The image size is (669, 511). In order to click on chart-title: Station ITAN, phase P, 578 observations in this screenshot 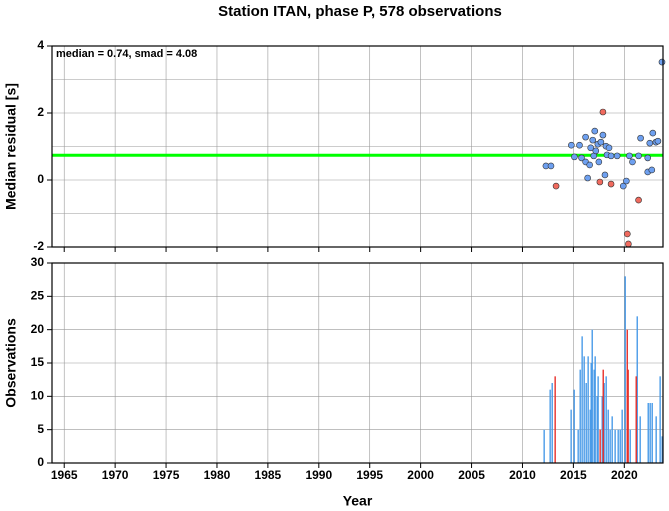, I will do `click(360, 11)`.